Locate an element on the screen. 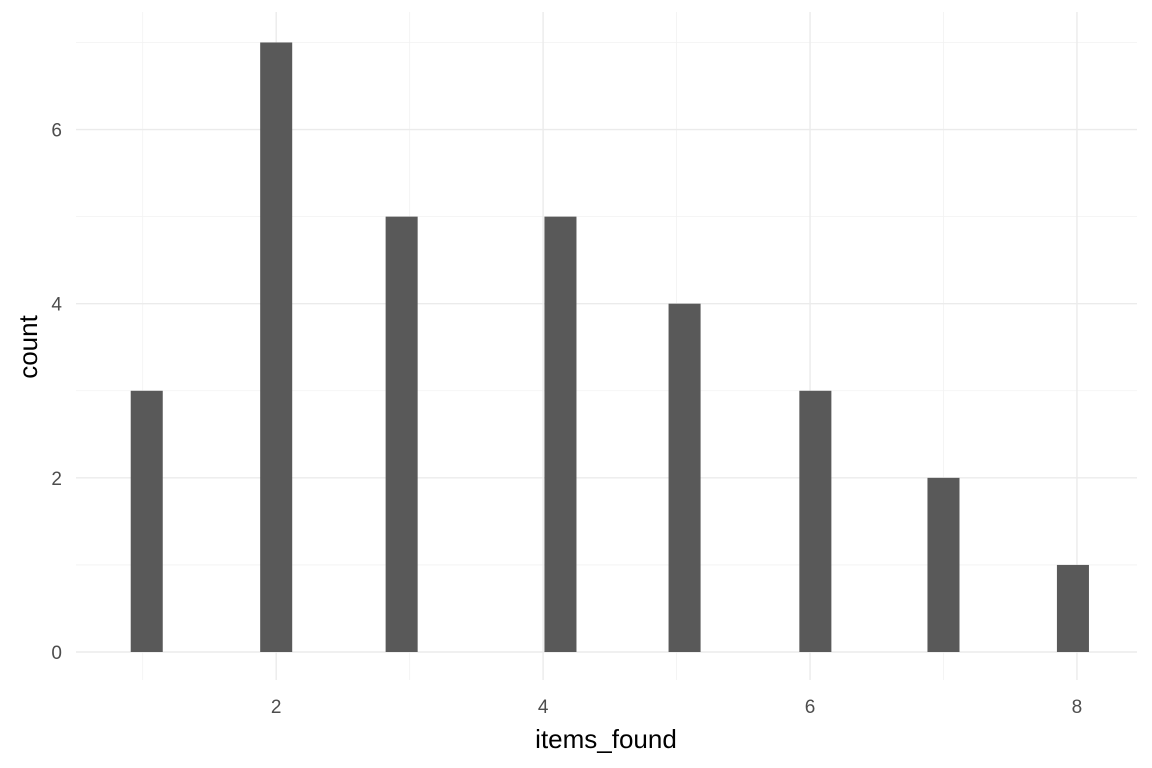  x-tick-label: 8 is located at coordinates (1077, 707).